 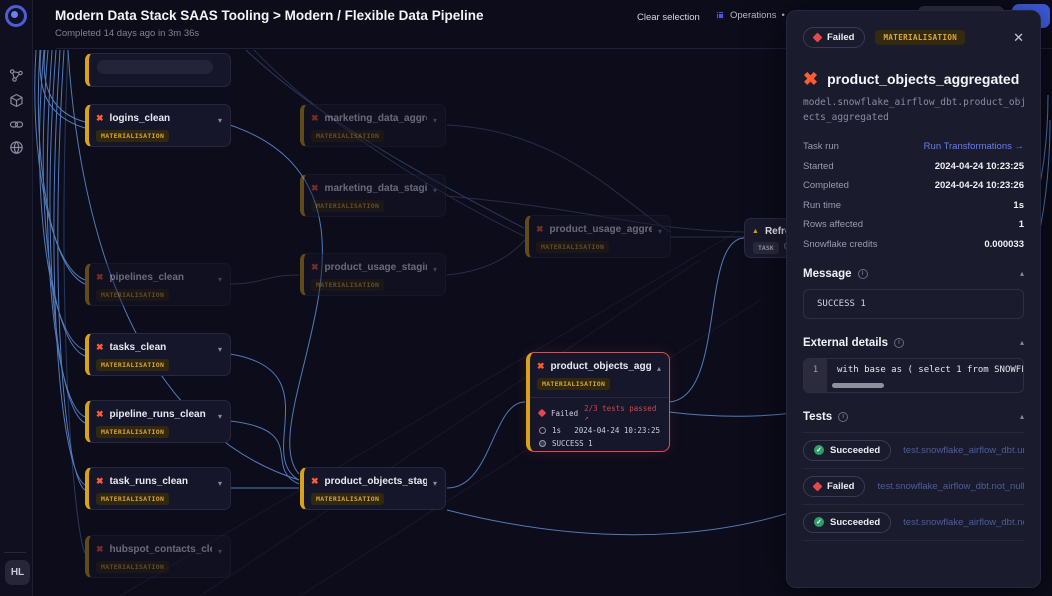 What do you see at coordinates (753, 15) in the screenshot?
I see `operations-label: Operations` at bounding box center [753, 15].